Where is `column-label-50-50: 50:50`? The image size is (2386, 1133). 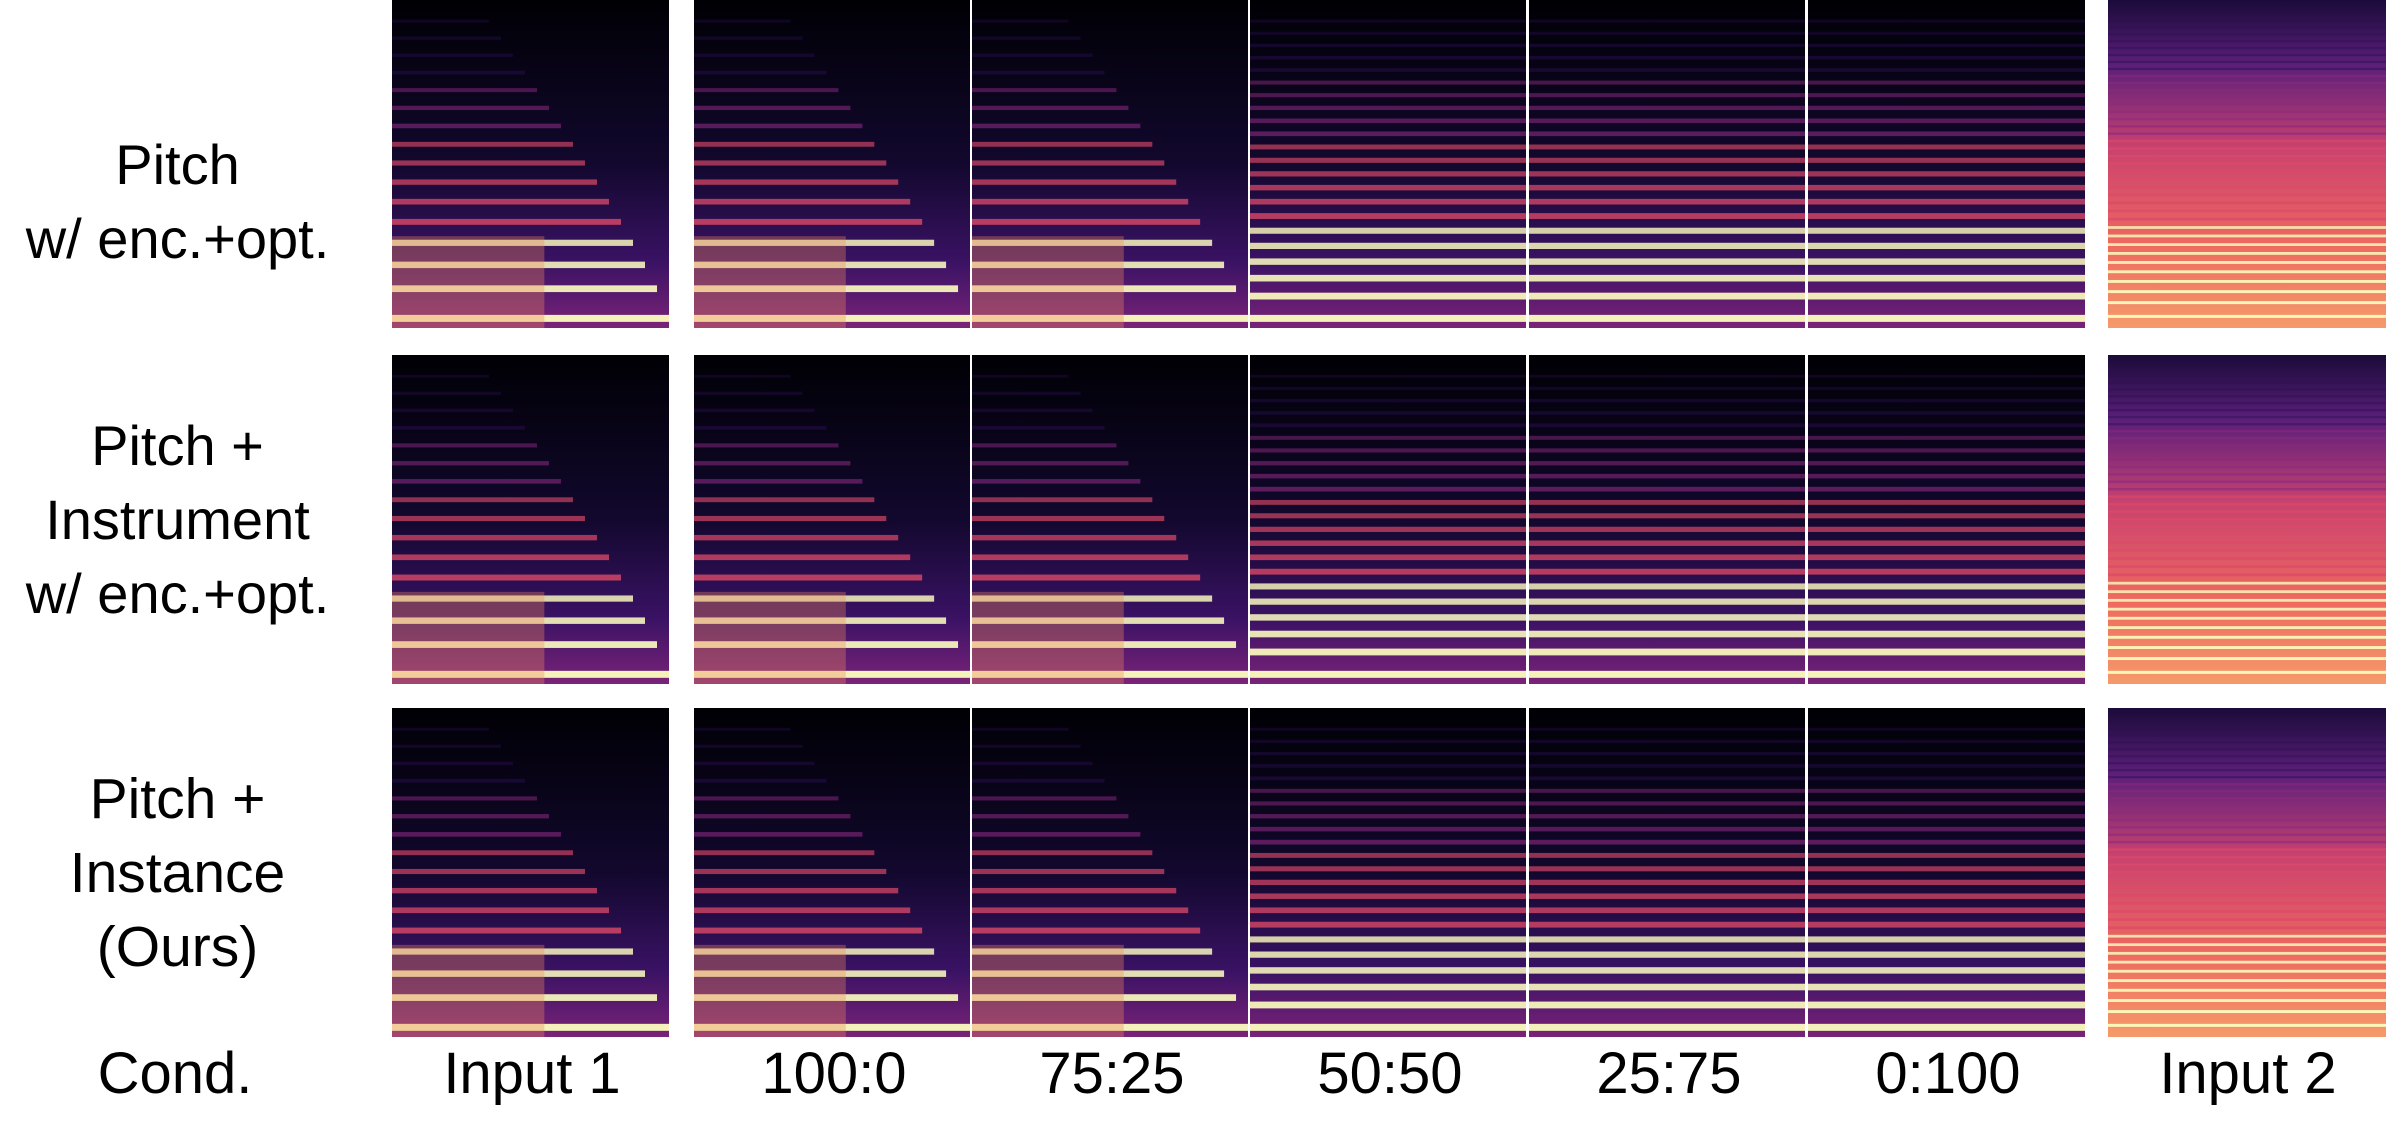
column-label-50-50: 50:50 is located at coordinates (1390, 1073).